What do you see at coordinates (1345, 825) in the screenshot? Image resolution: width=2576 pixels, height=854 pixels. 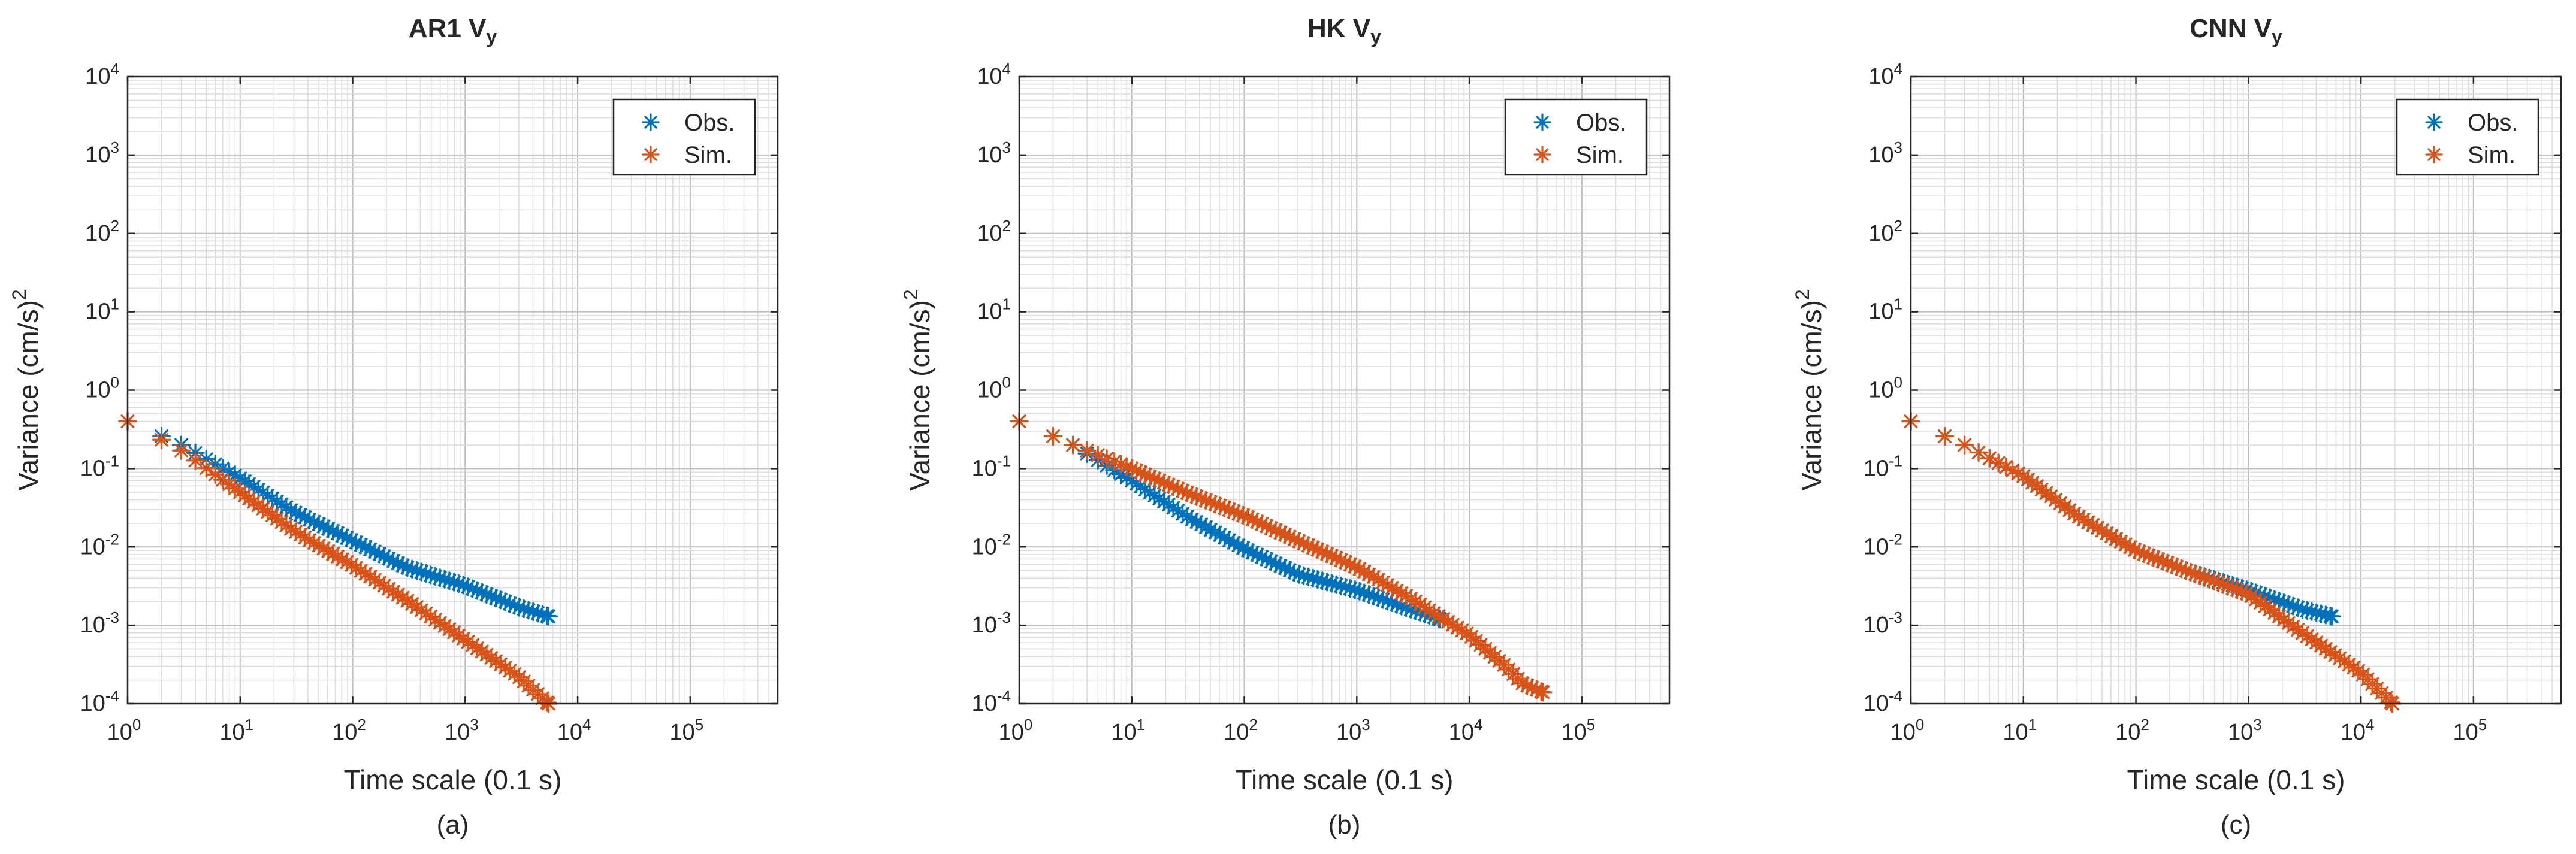 I see `panel-label: (b)` at bounding box center [1345, 825].